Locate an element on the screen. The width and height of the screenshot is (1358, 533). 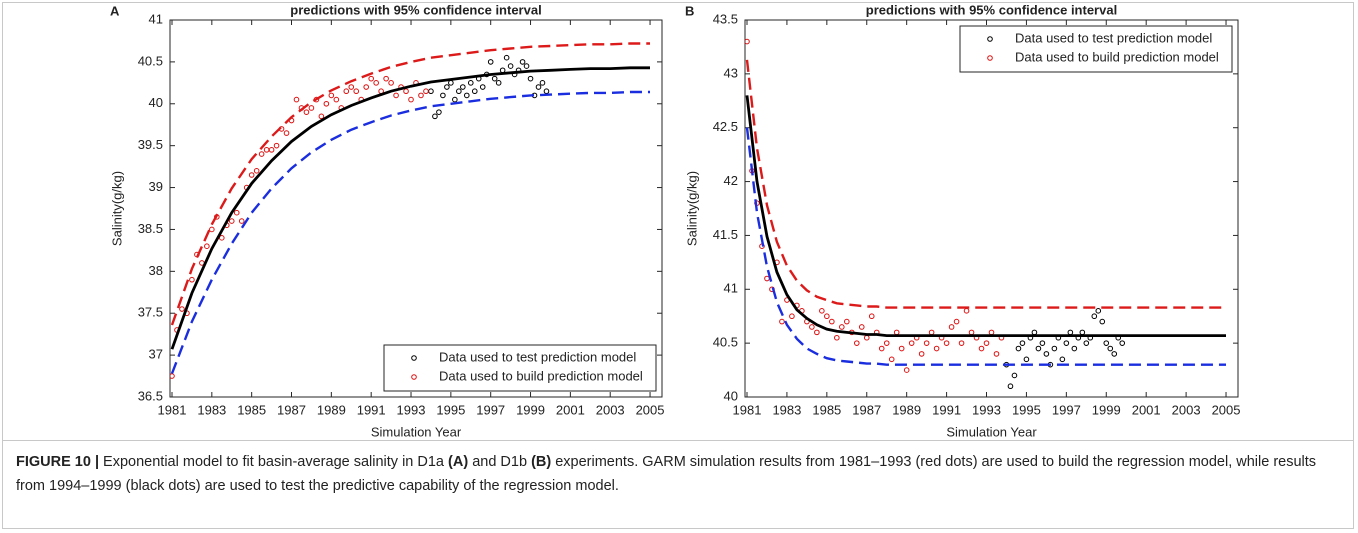
panel-label: B is located at coordinates (689, 10).